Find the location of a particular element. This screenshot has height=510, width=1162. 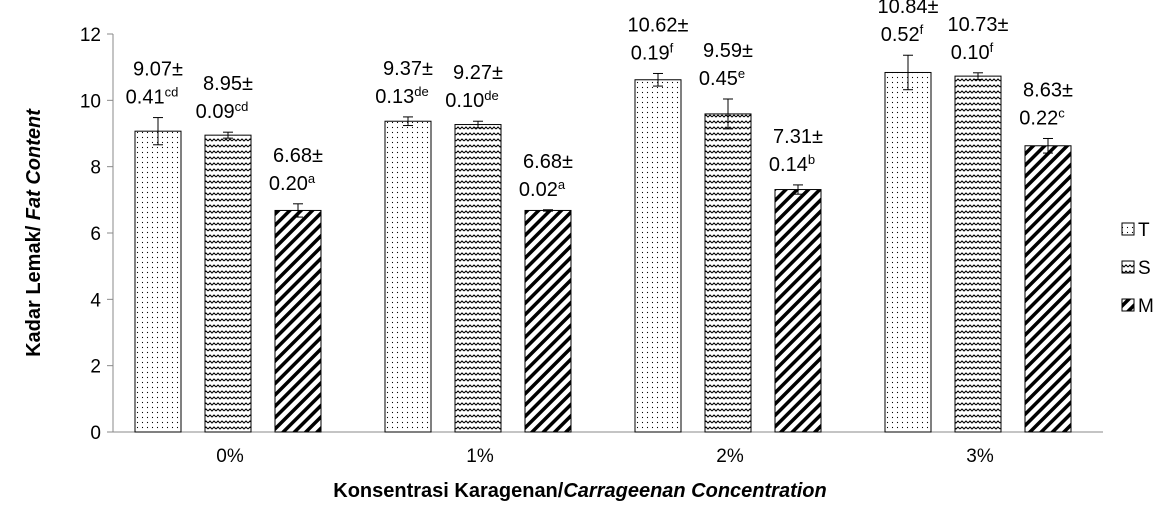

error-label: 0.41cd is located at coordinates (152, 97).